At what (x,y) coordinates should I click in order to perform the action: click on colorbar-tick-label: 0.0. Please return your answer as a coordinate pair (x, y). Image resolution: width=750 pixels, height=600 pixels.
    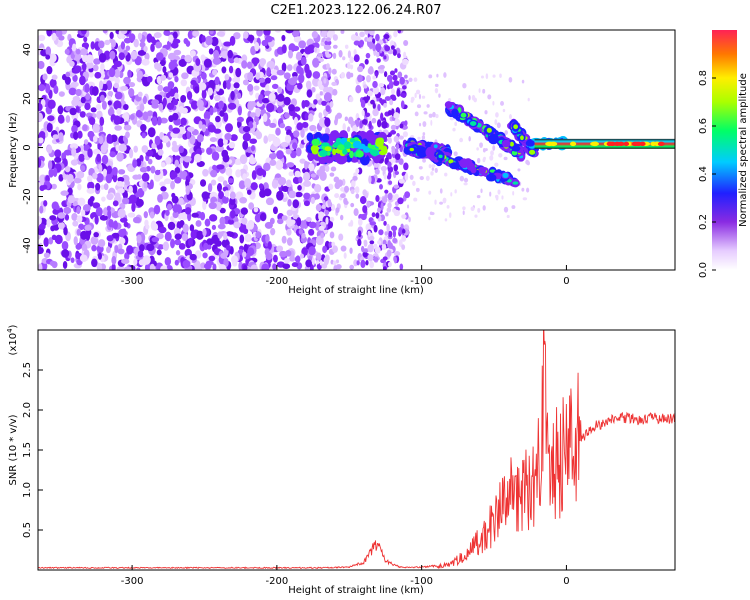
    Looking at the image, I should click on (703, 270).